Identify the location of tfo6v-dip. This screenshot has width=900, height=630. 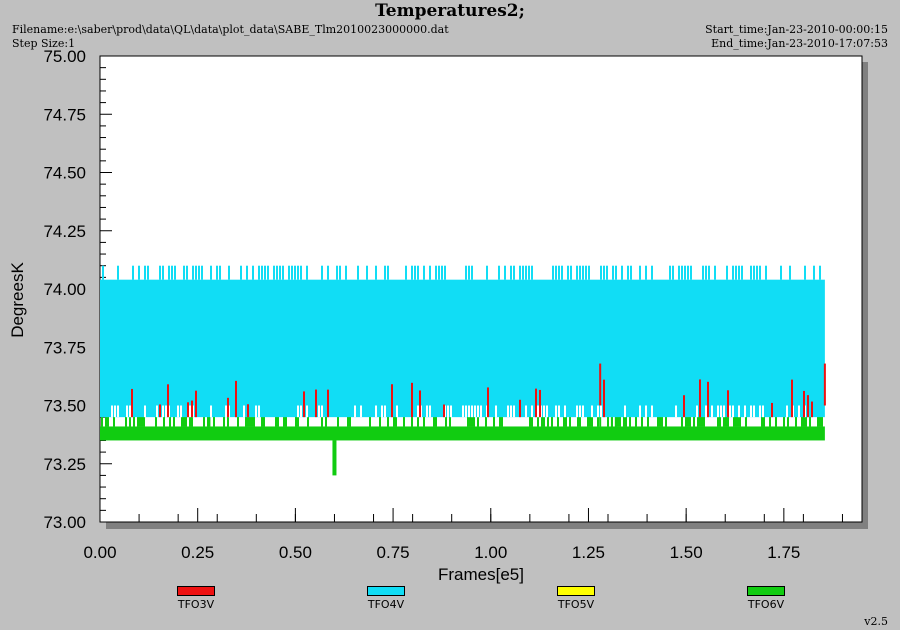
(334, 458).